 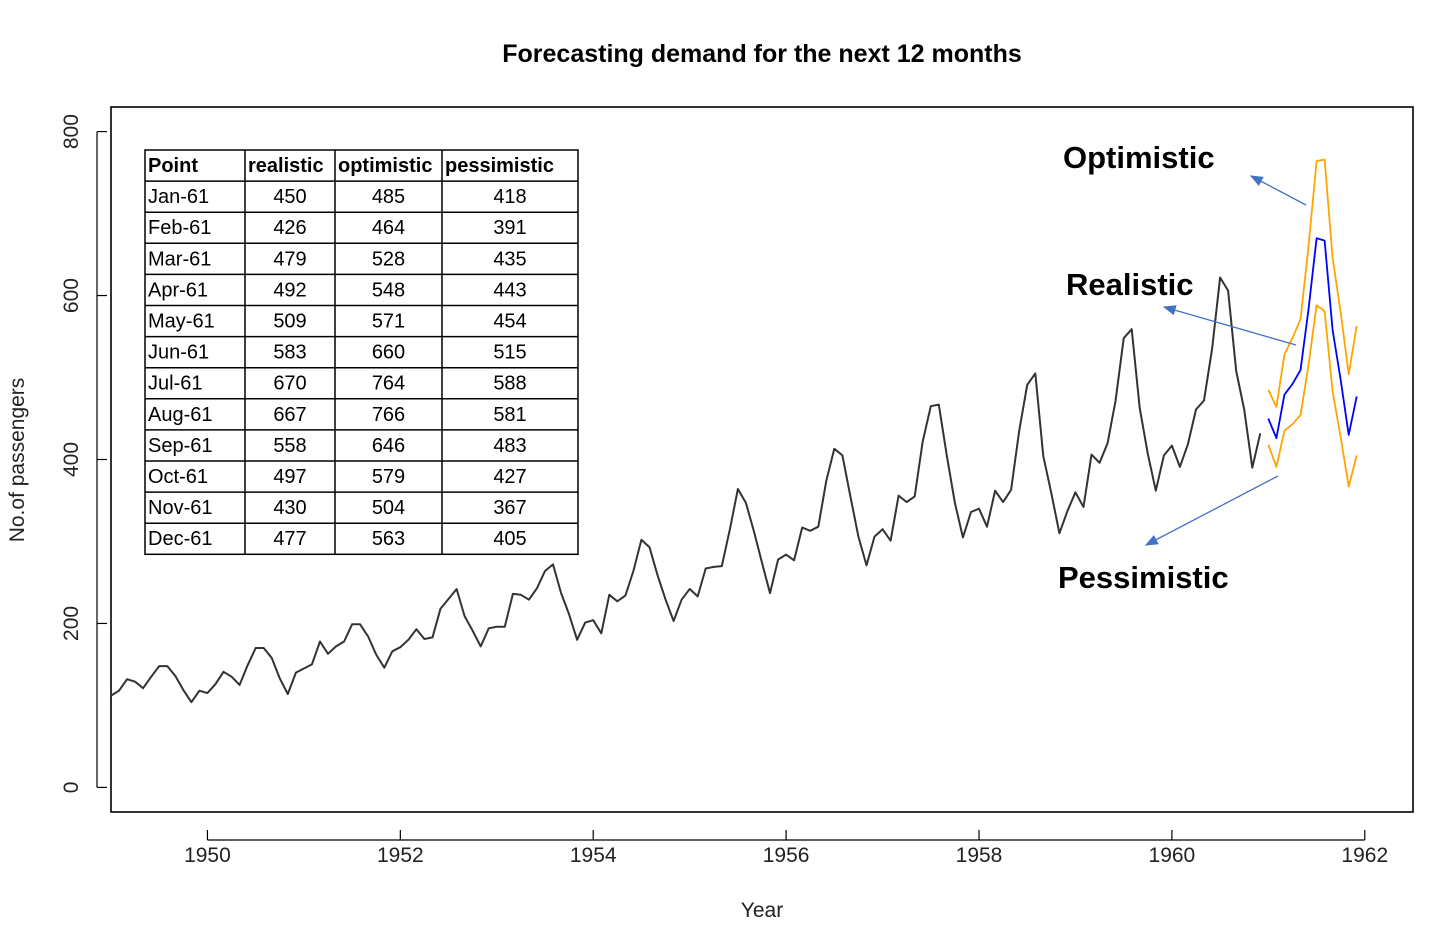 I want to click on table-cell: 563, so click(x=388, y=539).